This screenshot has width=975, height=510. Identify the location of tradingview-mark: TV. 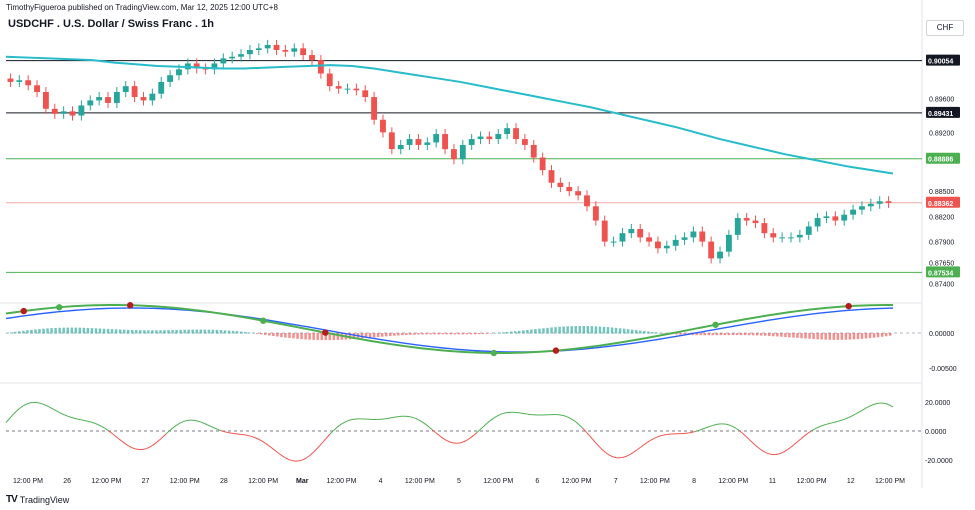
(12, 499).